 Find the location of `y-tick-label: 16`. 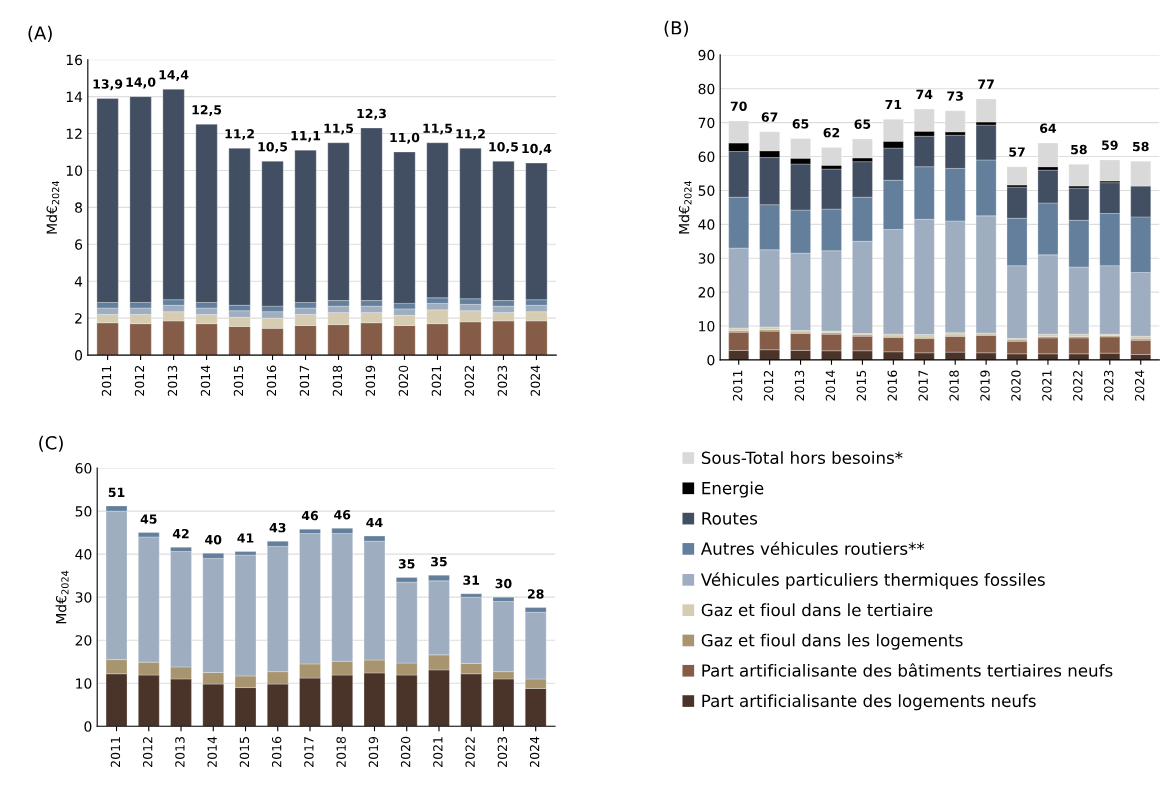

y-tick-label: 16 is located at coordinates (74, 60).